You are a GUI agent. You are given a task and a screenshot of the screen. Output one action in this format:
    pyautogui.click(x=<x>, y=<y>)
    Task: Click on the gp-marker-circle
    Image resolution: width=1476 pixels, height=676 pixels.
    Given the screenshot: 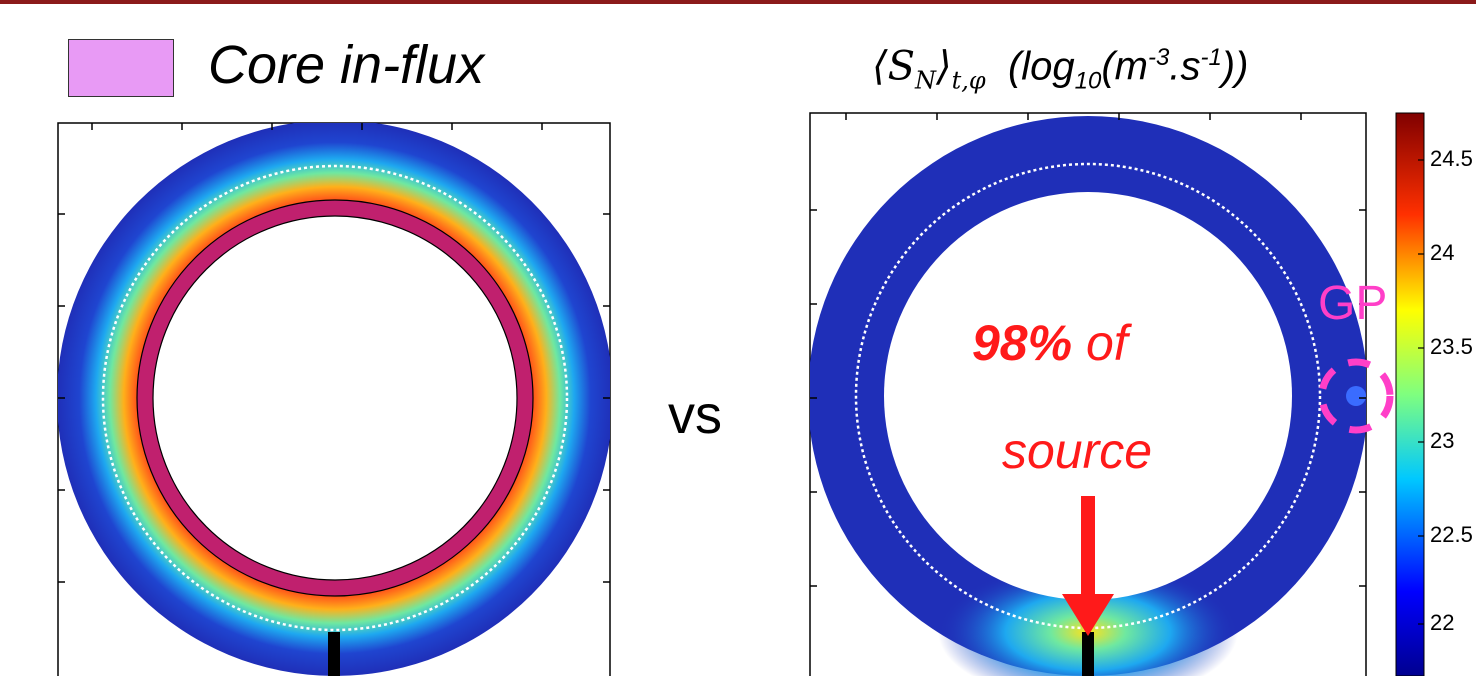 What is the action you would take?
    pyautogui.click(x=1356, y=396)
    